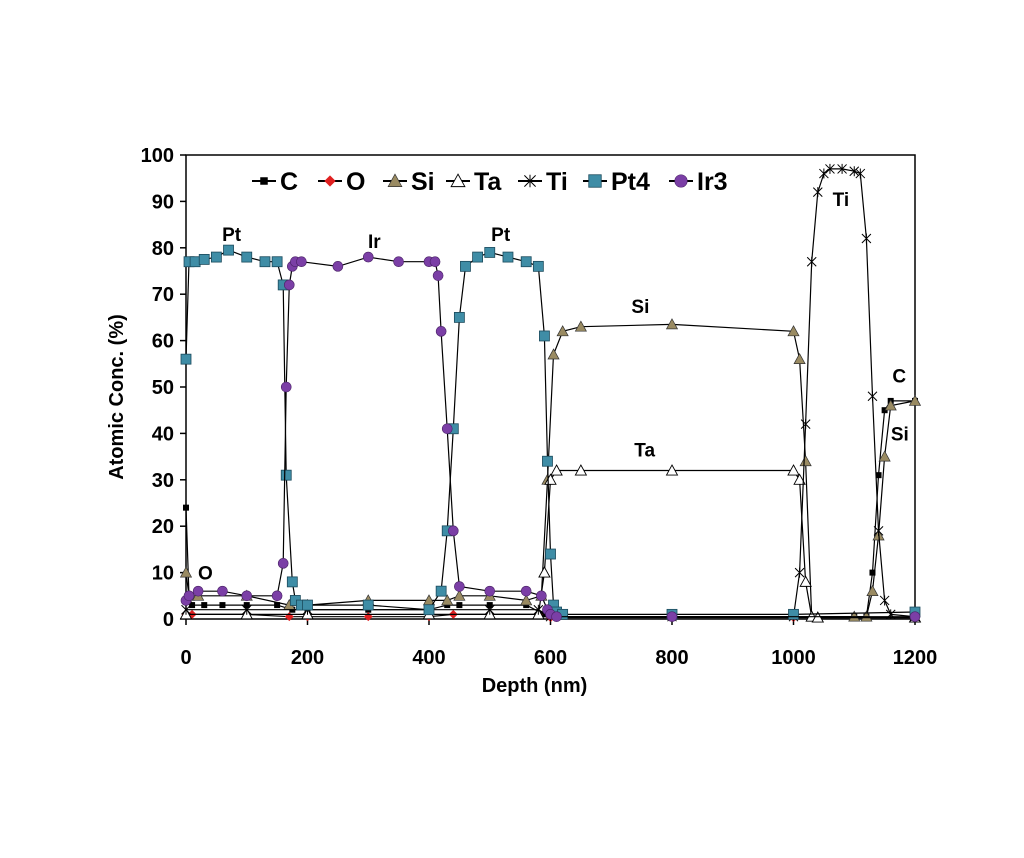  What do you see at coordinates (899, 376) in the screenshot?
I see `annotation-c: C` at bounding box center [899, 376].